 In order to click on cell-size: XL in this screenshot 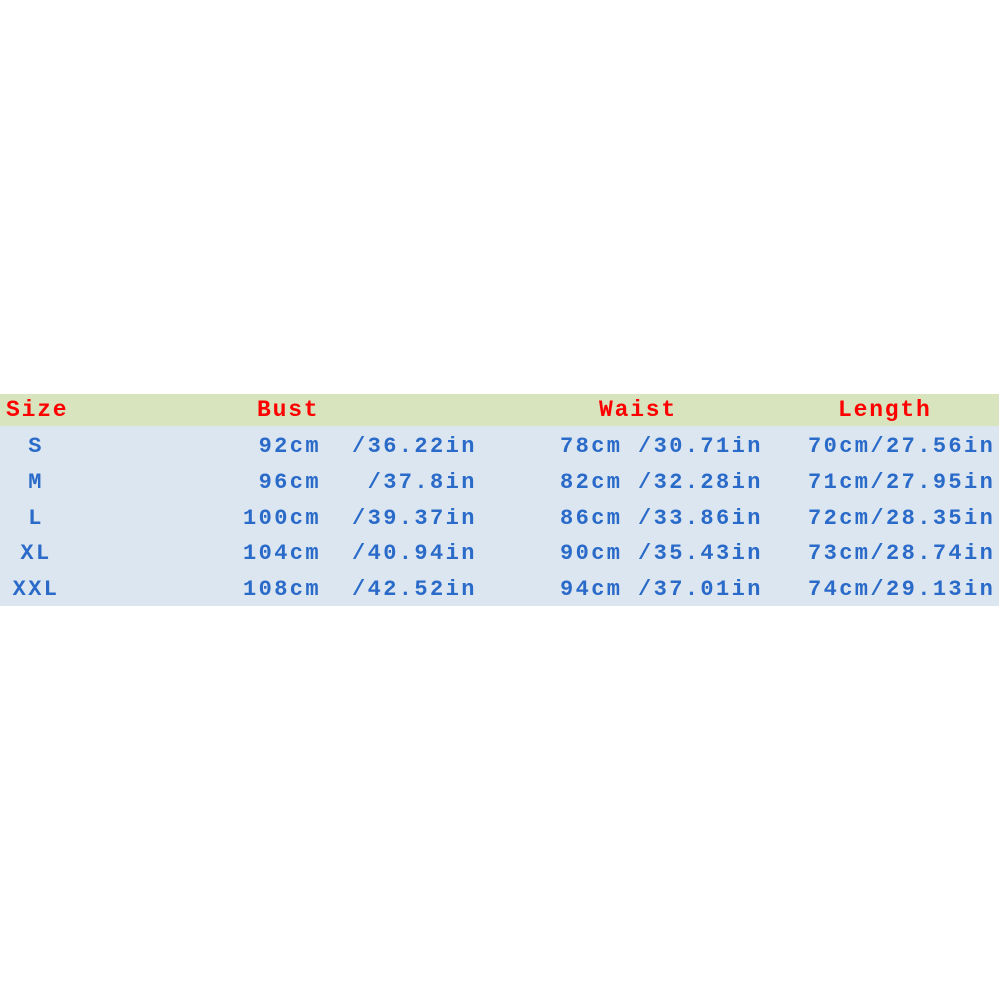, I will do `click(36, 553)`.